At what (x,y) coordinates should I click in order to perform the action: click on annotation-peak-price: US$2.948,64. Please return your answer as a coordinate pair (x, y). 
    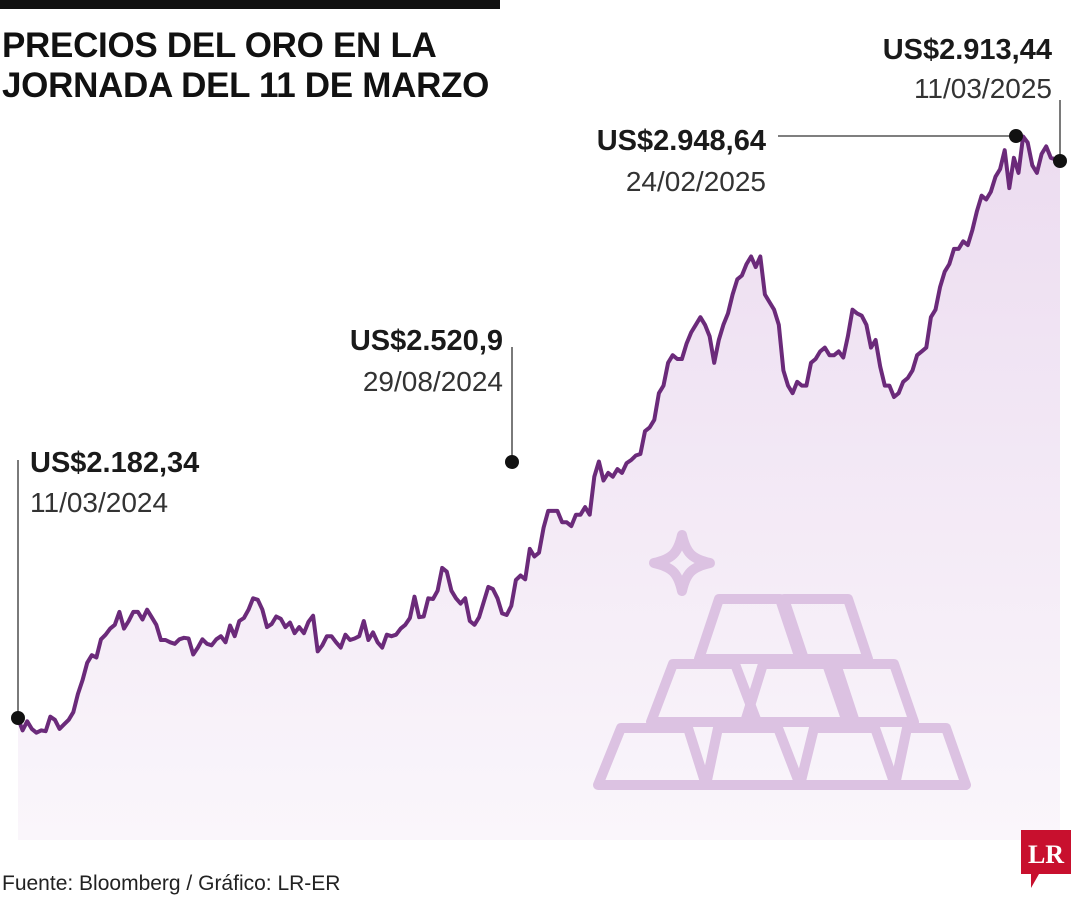
    Looking at the image, I should click on (681, 141).